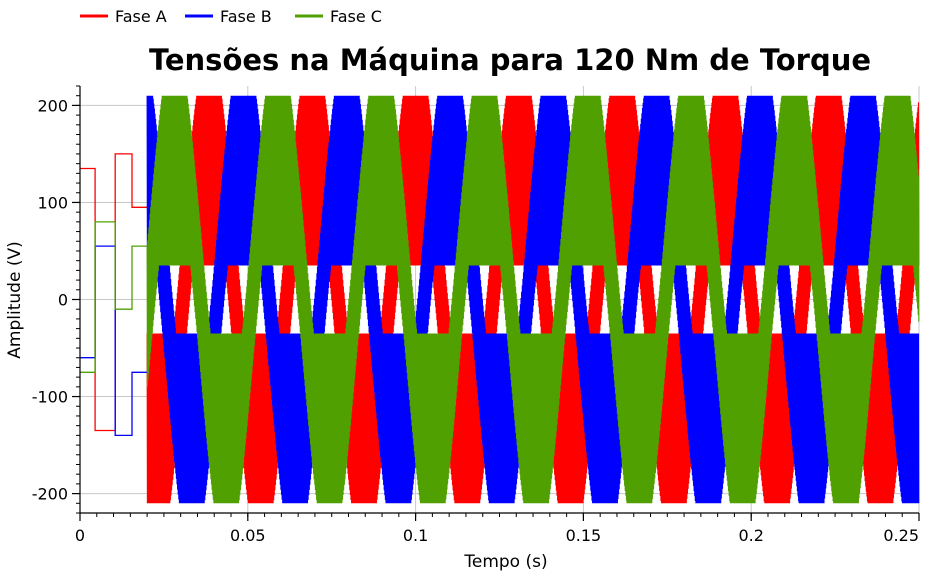  Describe the element at coordinates (50, 397) in the screenshot. I see `y-tick-label: -100` at that location.